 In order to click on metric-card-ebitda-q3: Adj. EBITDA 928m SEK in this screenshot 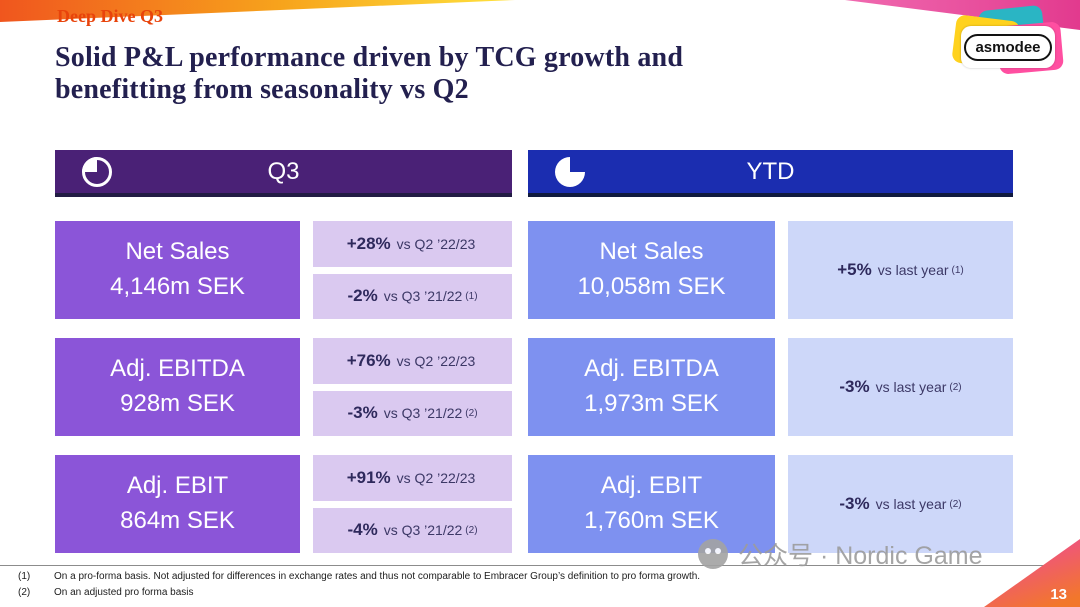, I will do `click(177, 387)`.